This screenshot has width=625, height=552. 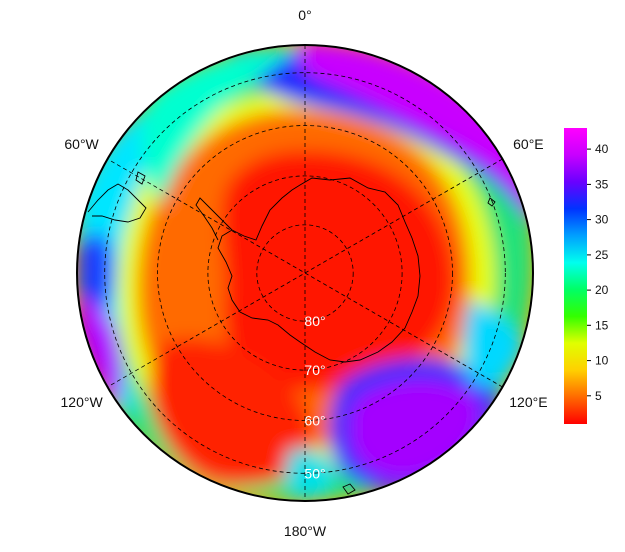 What do you see at coordinates (305, 531) in the screenshot?
I see `longitude-label: 180°W` at bounding box center [305, 531].